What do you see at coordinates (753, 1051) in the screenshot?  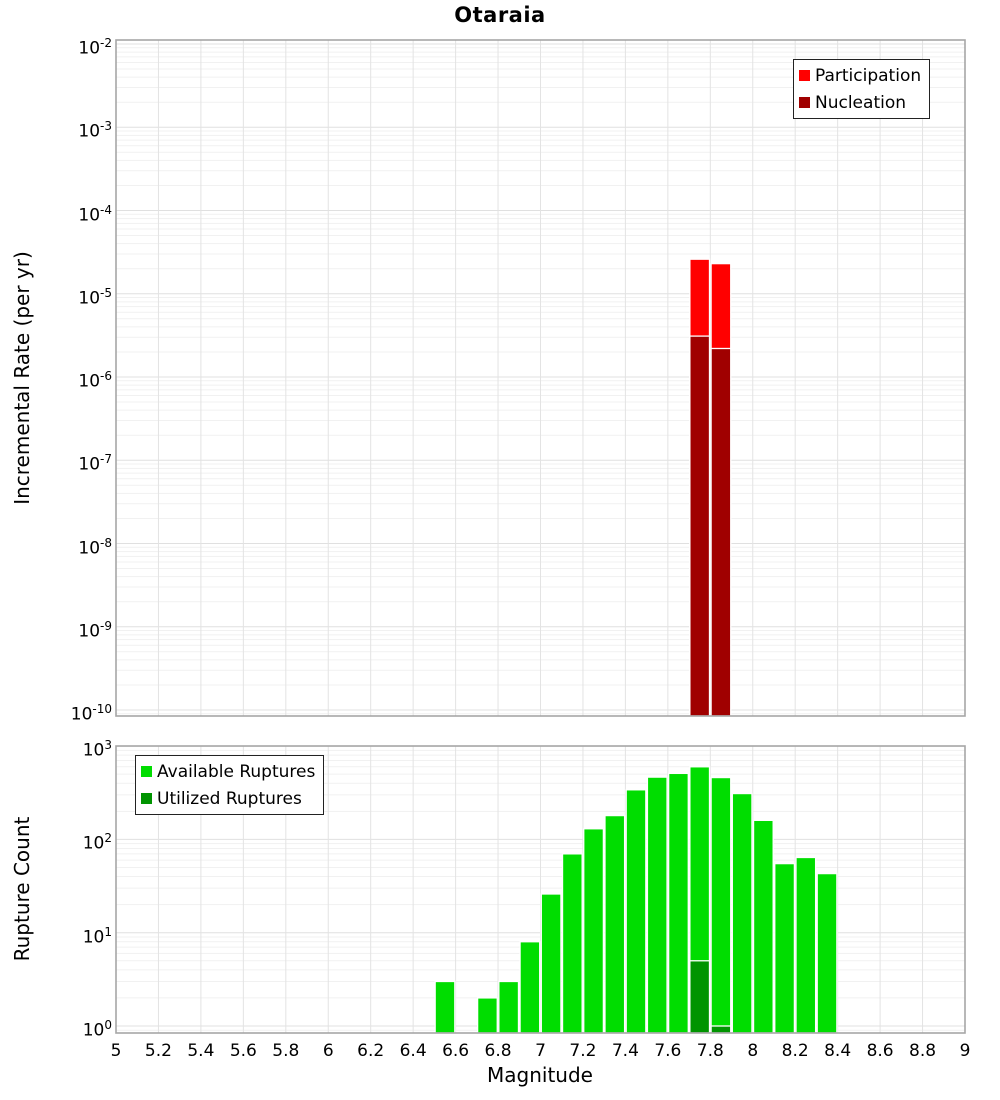 I see `x-tick-label: 8` at bounding box center [753, 1051].